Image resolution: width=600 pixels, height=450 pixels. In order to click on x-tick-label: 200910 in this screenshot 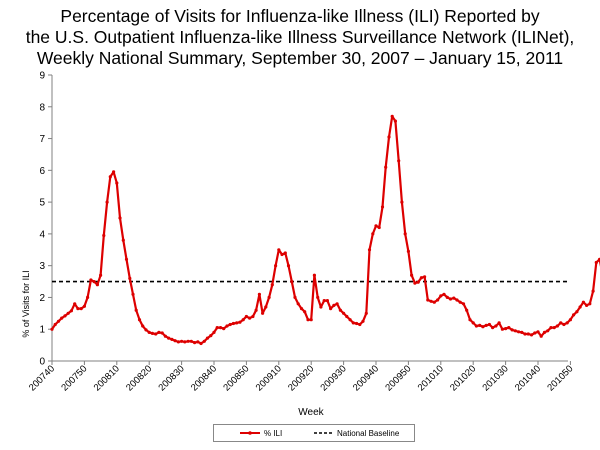, I will do `click(269, 378)`.